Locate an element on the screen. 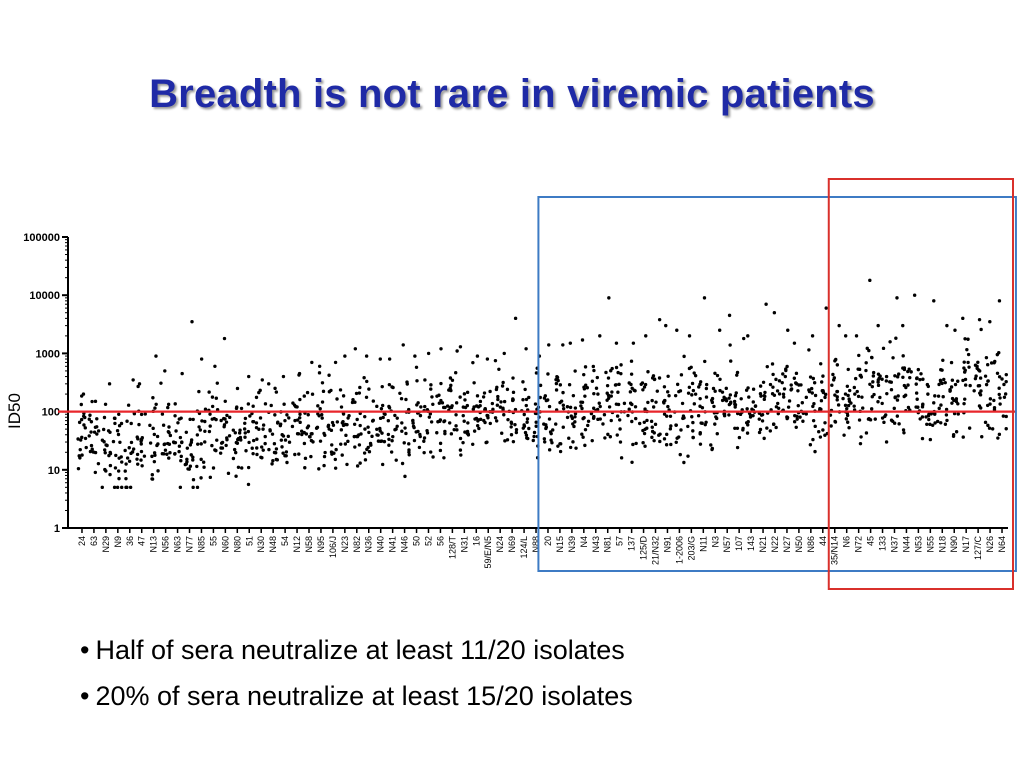  x-tick-label: 127/C is located at coordinates (978, 548).